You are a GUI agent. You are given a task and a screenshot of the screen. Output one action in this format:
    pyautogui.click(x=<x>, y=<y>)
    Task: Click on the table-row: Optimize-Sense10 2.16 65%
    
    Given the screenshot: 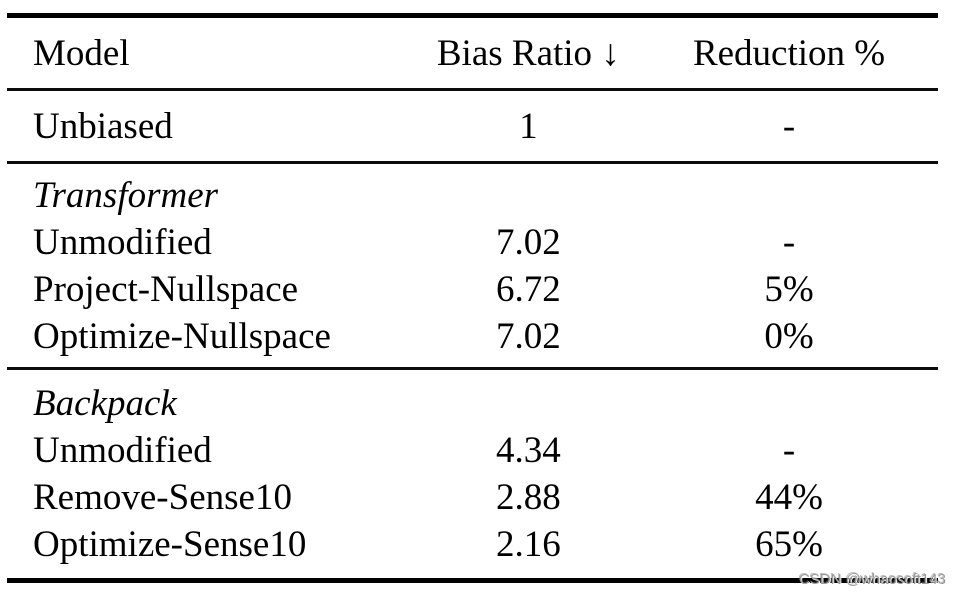 What is the action you would take?
    pyautogui.click(x=472, y=544)
    